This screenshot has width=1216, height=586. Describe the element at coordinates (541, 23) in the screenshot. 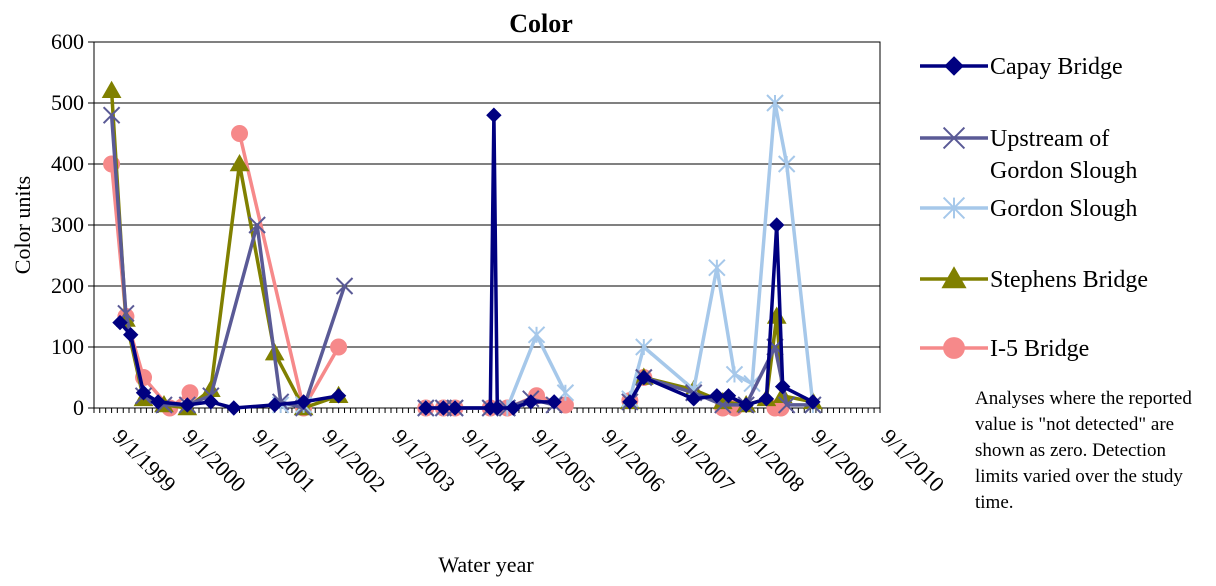

I see `chart-title: Color` at that location.